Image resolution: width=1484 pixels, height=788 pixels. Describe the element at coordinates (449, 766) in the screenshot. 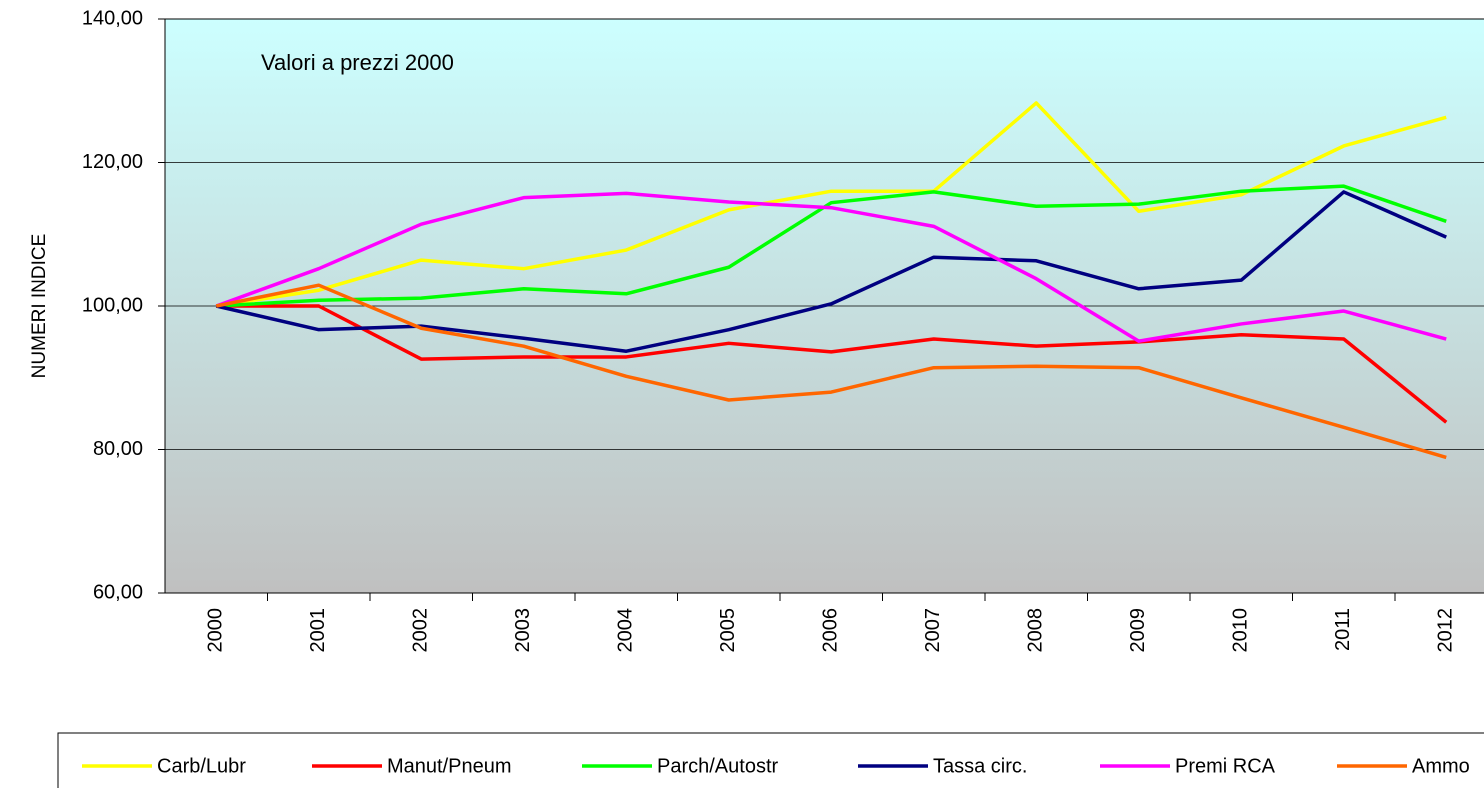

I see `legend-label: Manut/Pneum` at that location.